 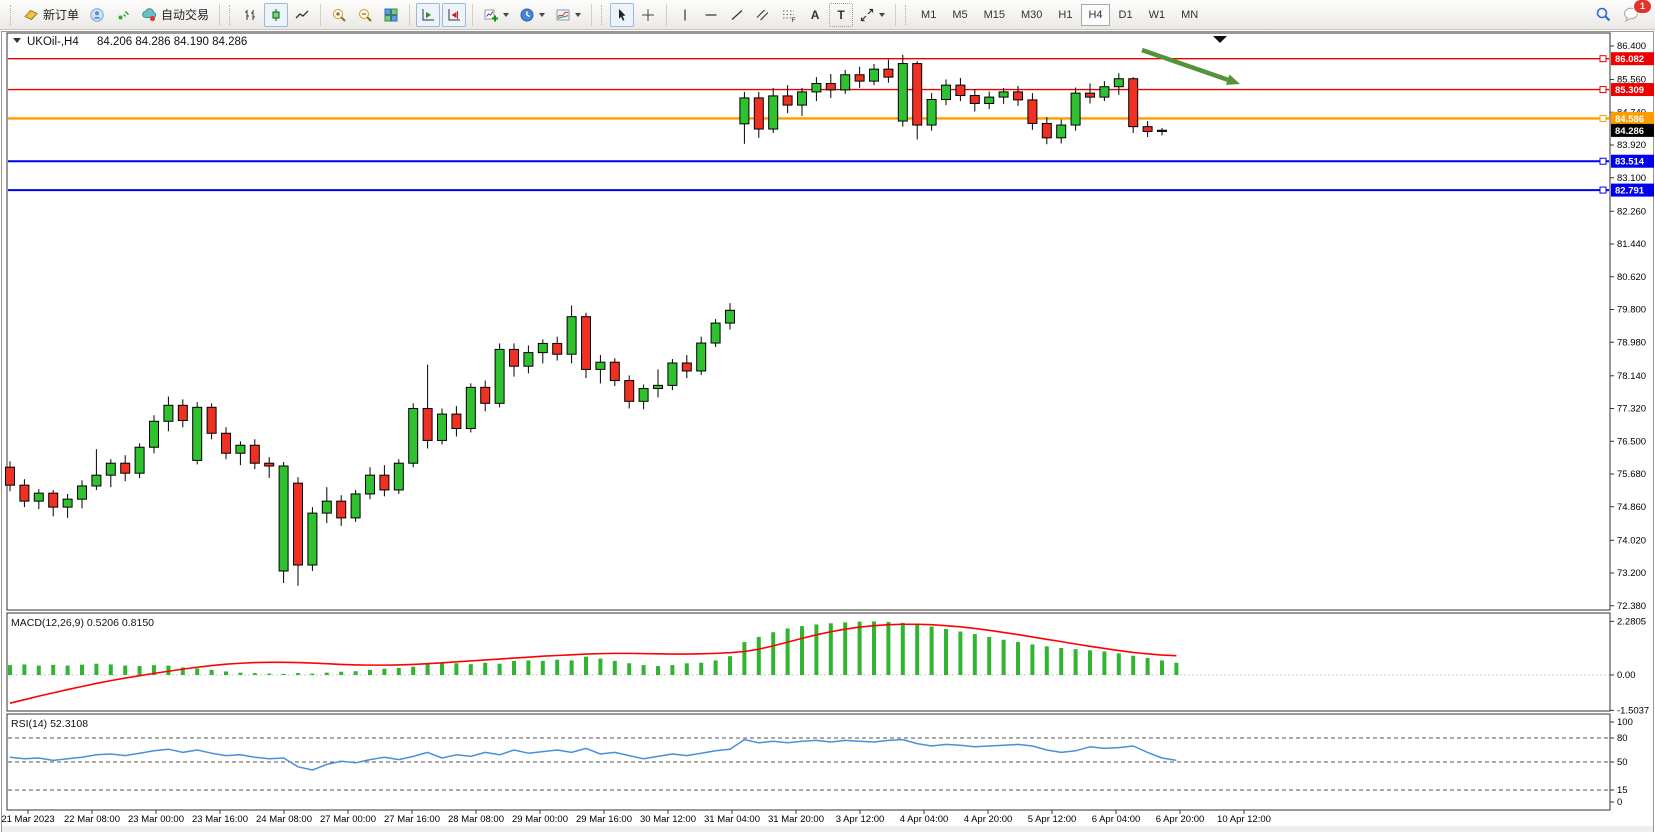 I want to click on trend-arrow-annotation, so click(x=1185, y=64).